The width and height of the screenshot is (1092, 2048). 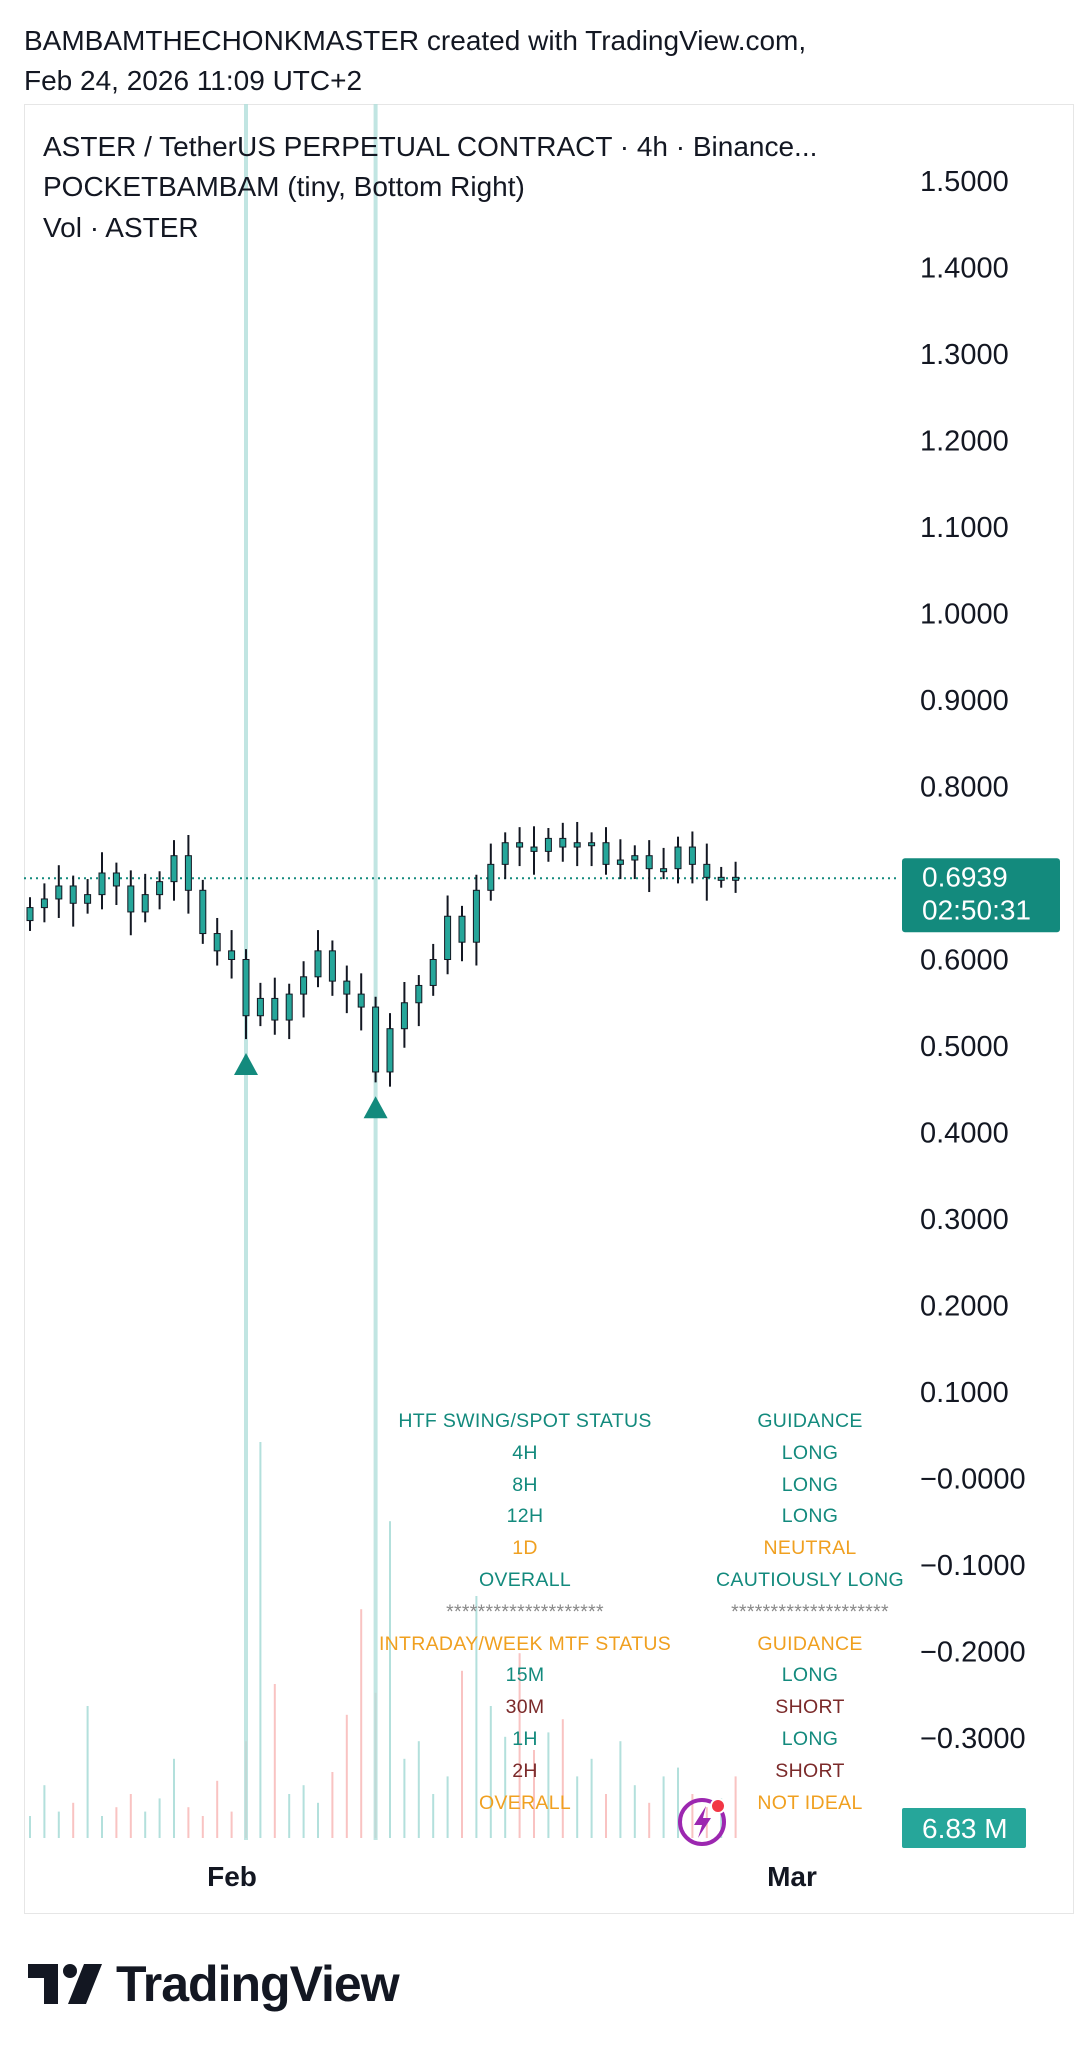 I want to click on price-tick-label: 1.2000, so click(x=964, y=442).